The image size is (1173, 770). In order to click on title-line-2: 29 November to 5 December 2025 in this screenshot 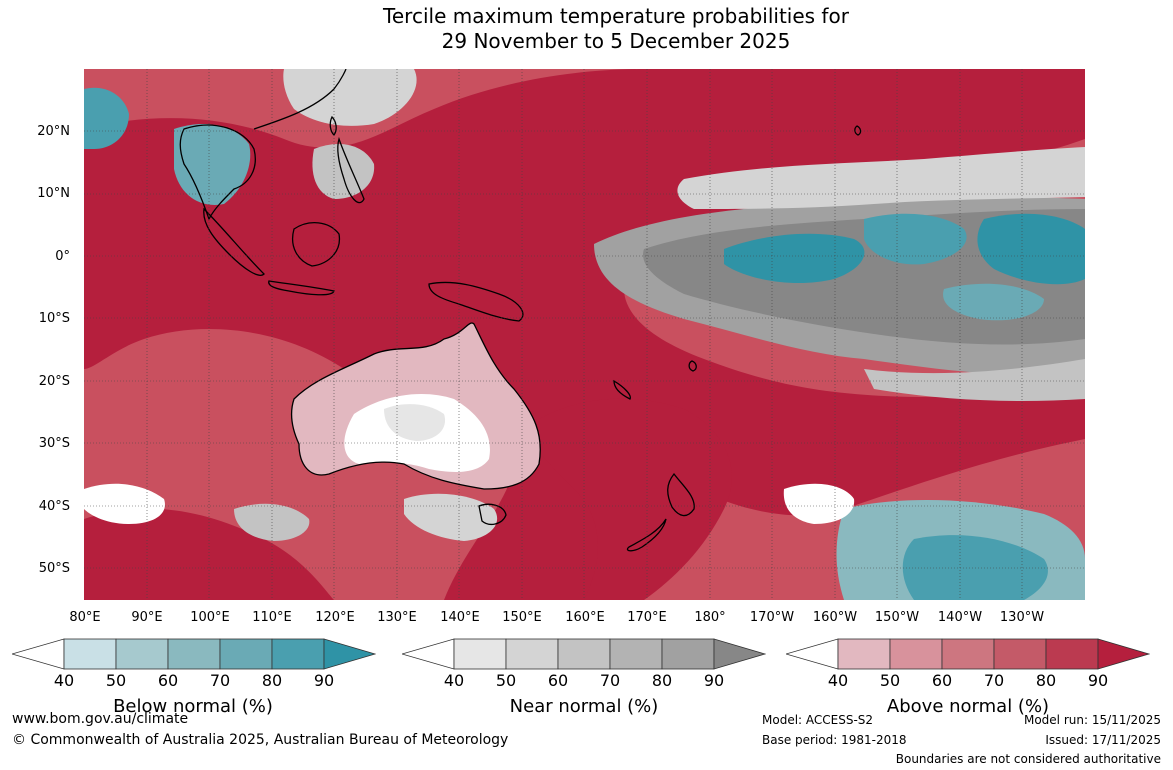, I will do `click(616, 41)`.